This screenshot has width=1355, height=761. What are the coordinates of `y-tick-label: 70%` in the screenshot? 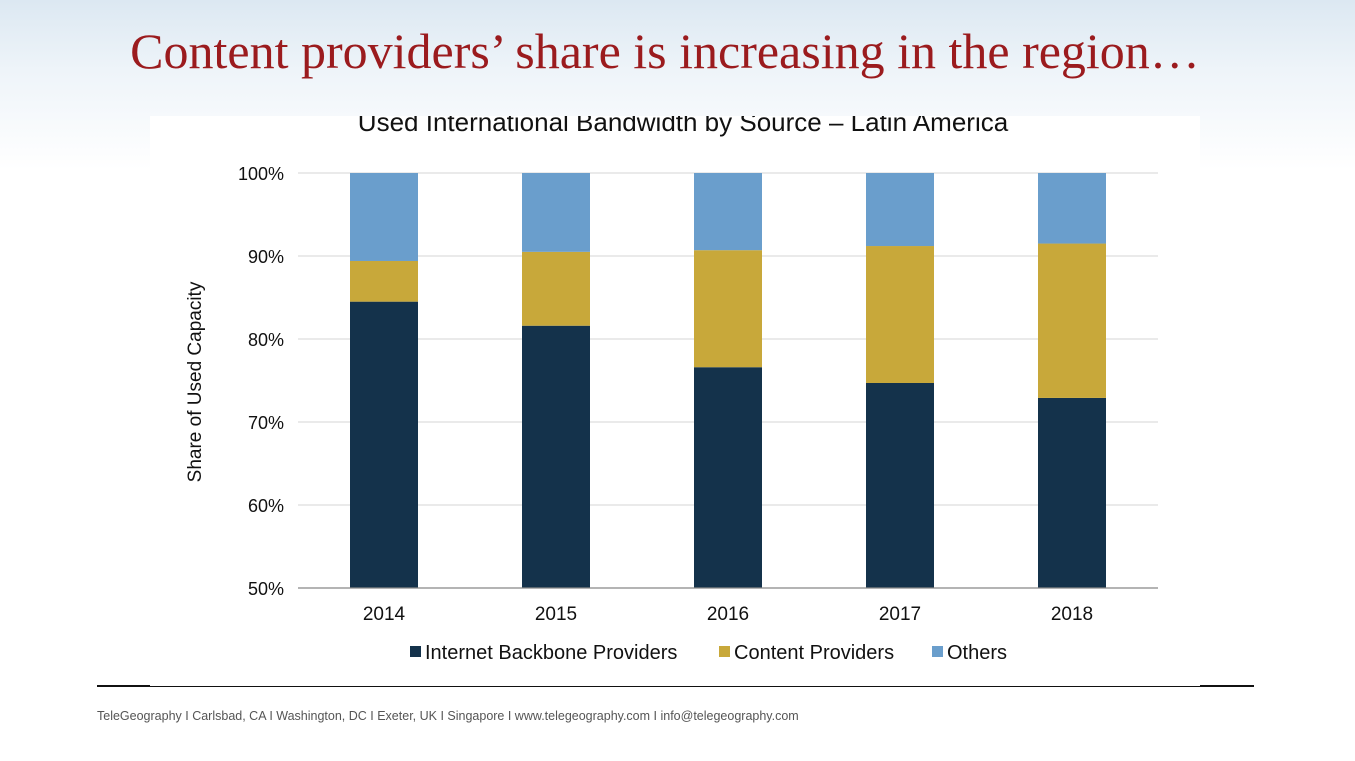 It's located at (266, 423).